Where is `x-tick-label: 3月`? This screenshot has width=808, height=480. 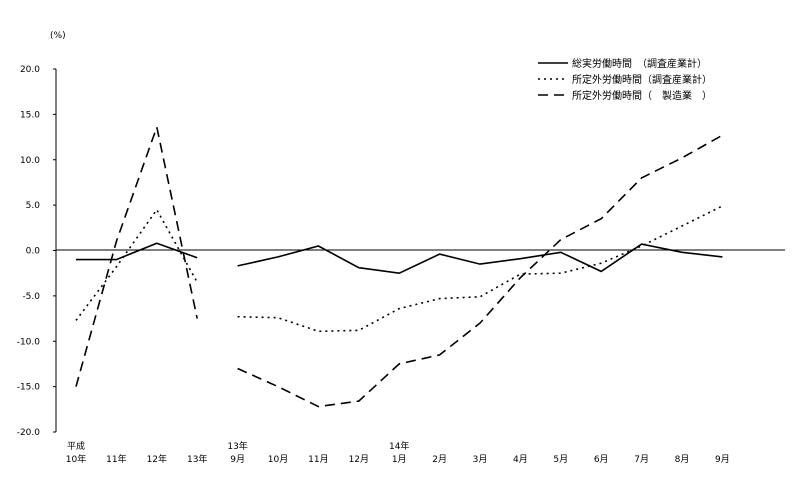 x-tick-label: 3月 is located at coordinates (480, 459).